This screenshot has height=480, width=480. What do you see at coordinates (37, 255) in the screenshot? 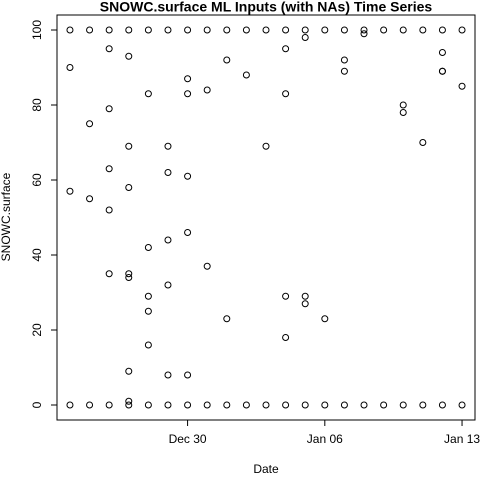
I see `y-tick-label: 40` at bounding box center [37, 255].